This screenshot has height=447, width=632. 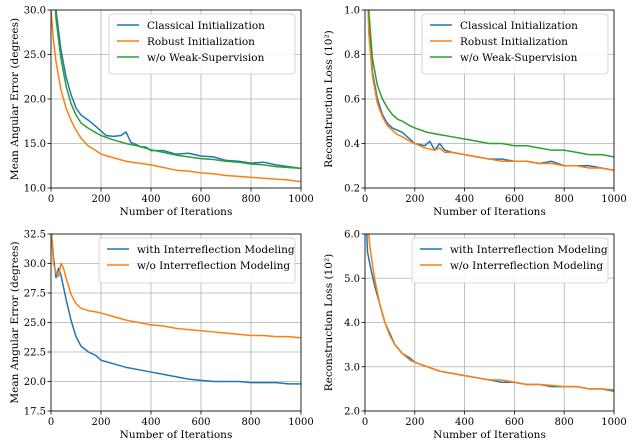 I want to click on y-tick-label: 17.5, so click(x=35, y=412).